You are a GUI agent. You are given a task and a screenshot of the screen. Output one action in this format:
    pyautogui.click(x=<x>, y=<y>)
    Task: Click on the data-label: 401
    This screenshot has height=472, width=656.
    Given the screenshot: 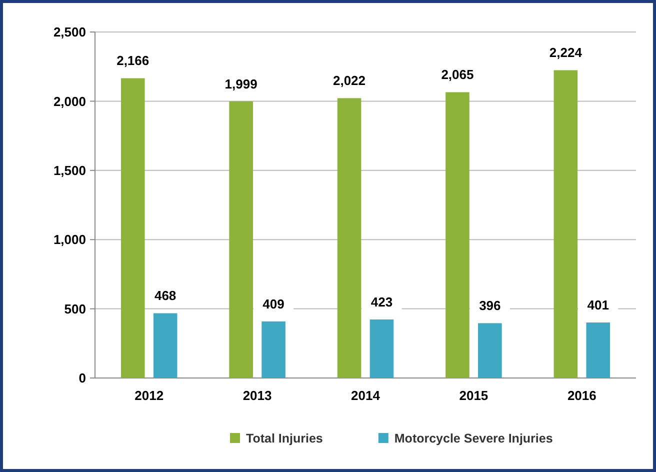 What is the action you would take?
    pyautogui.click(x=598, y=305)
    